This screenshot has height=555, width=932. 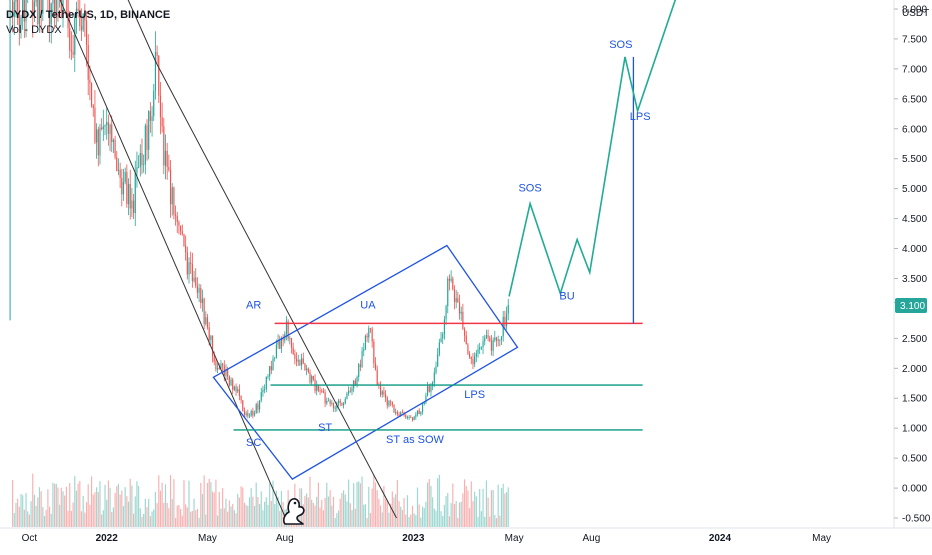 What do you see at coordinates (88, 15) in the screenshot?
I see `symbol-title: DYDX / TetherUS, 1D, BINANCE` at bounding box center [88, 15].